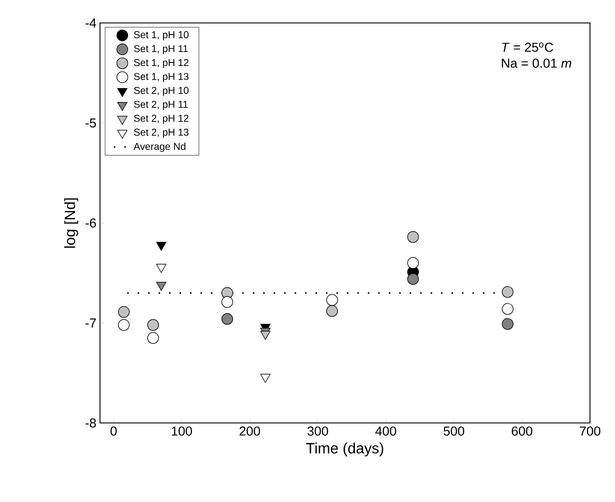 This screenshot has width=615, height=502. I want to click on x-tick-label: 700, so click(590, 431).